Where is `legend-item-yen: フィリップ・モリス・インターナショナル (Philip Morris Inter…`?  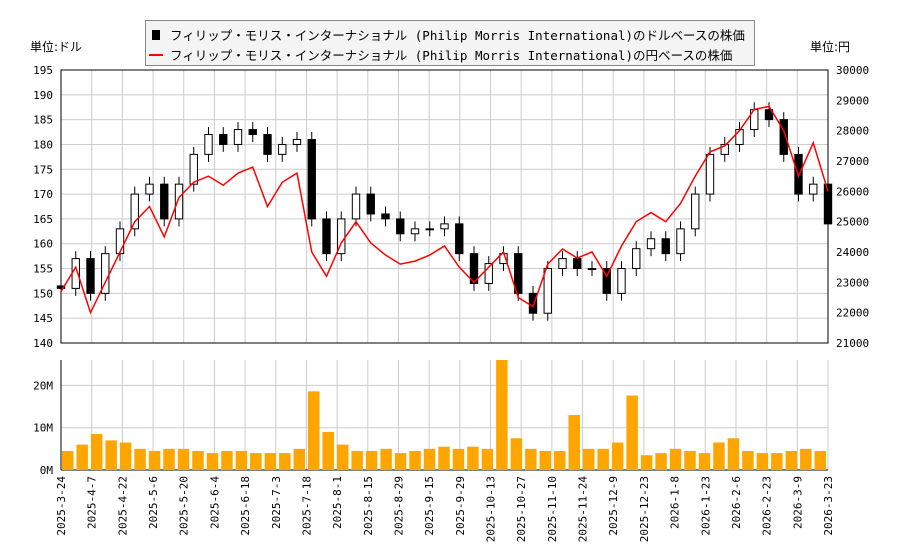
legend-item-yen: フィリップ・モリス・インターナショナル (Philip Morris Inter… is located at coordinates (441, 54).